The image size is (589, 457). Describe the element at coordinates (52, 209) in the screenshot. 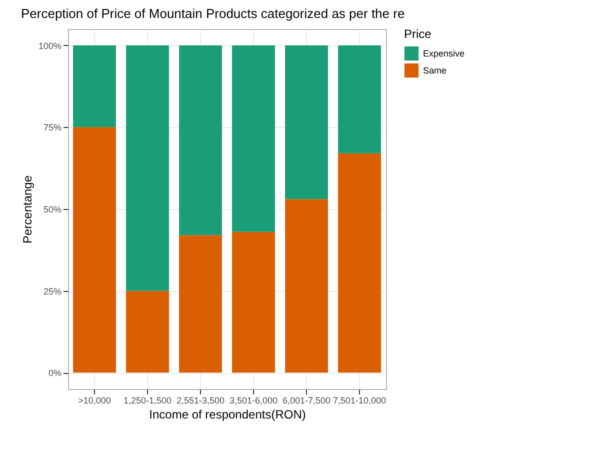

I see `y-tick-label: 50%` at that location.